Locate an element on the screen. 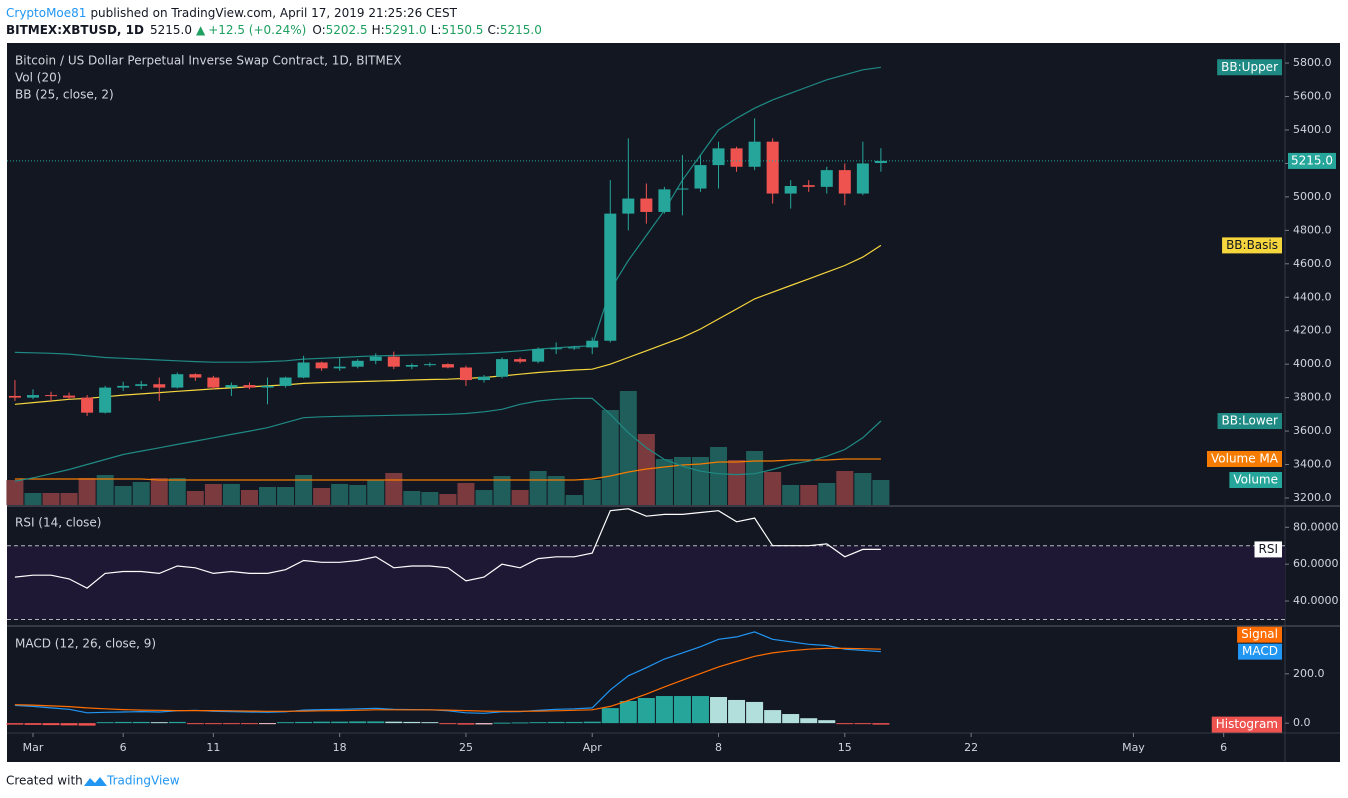 Image resolution: width=1348 pixels, height=798 pixels. y-tick-label: 5000.0 is located at coordinates (1312, 196).